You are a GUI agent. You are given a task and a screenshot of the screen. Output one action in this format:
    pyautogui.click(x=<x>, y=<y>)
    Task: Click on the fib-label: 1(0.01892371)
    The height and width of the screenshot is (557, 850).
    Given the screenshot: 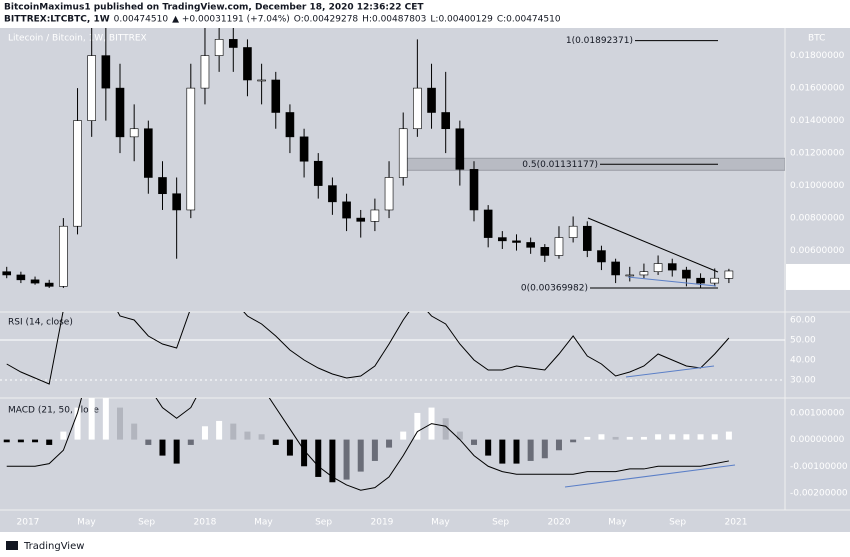 What is the action you would take?
    pyautogui.click(x=599, y=41)
    